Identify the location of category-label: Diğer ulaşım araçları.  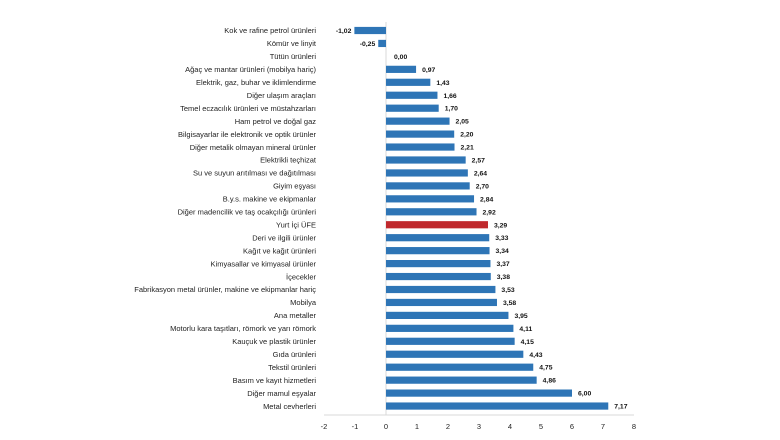
(281, 95).